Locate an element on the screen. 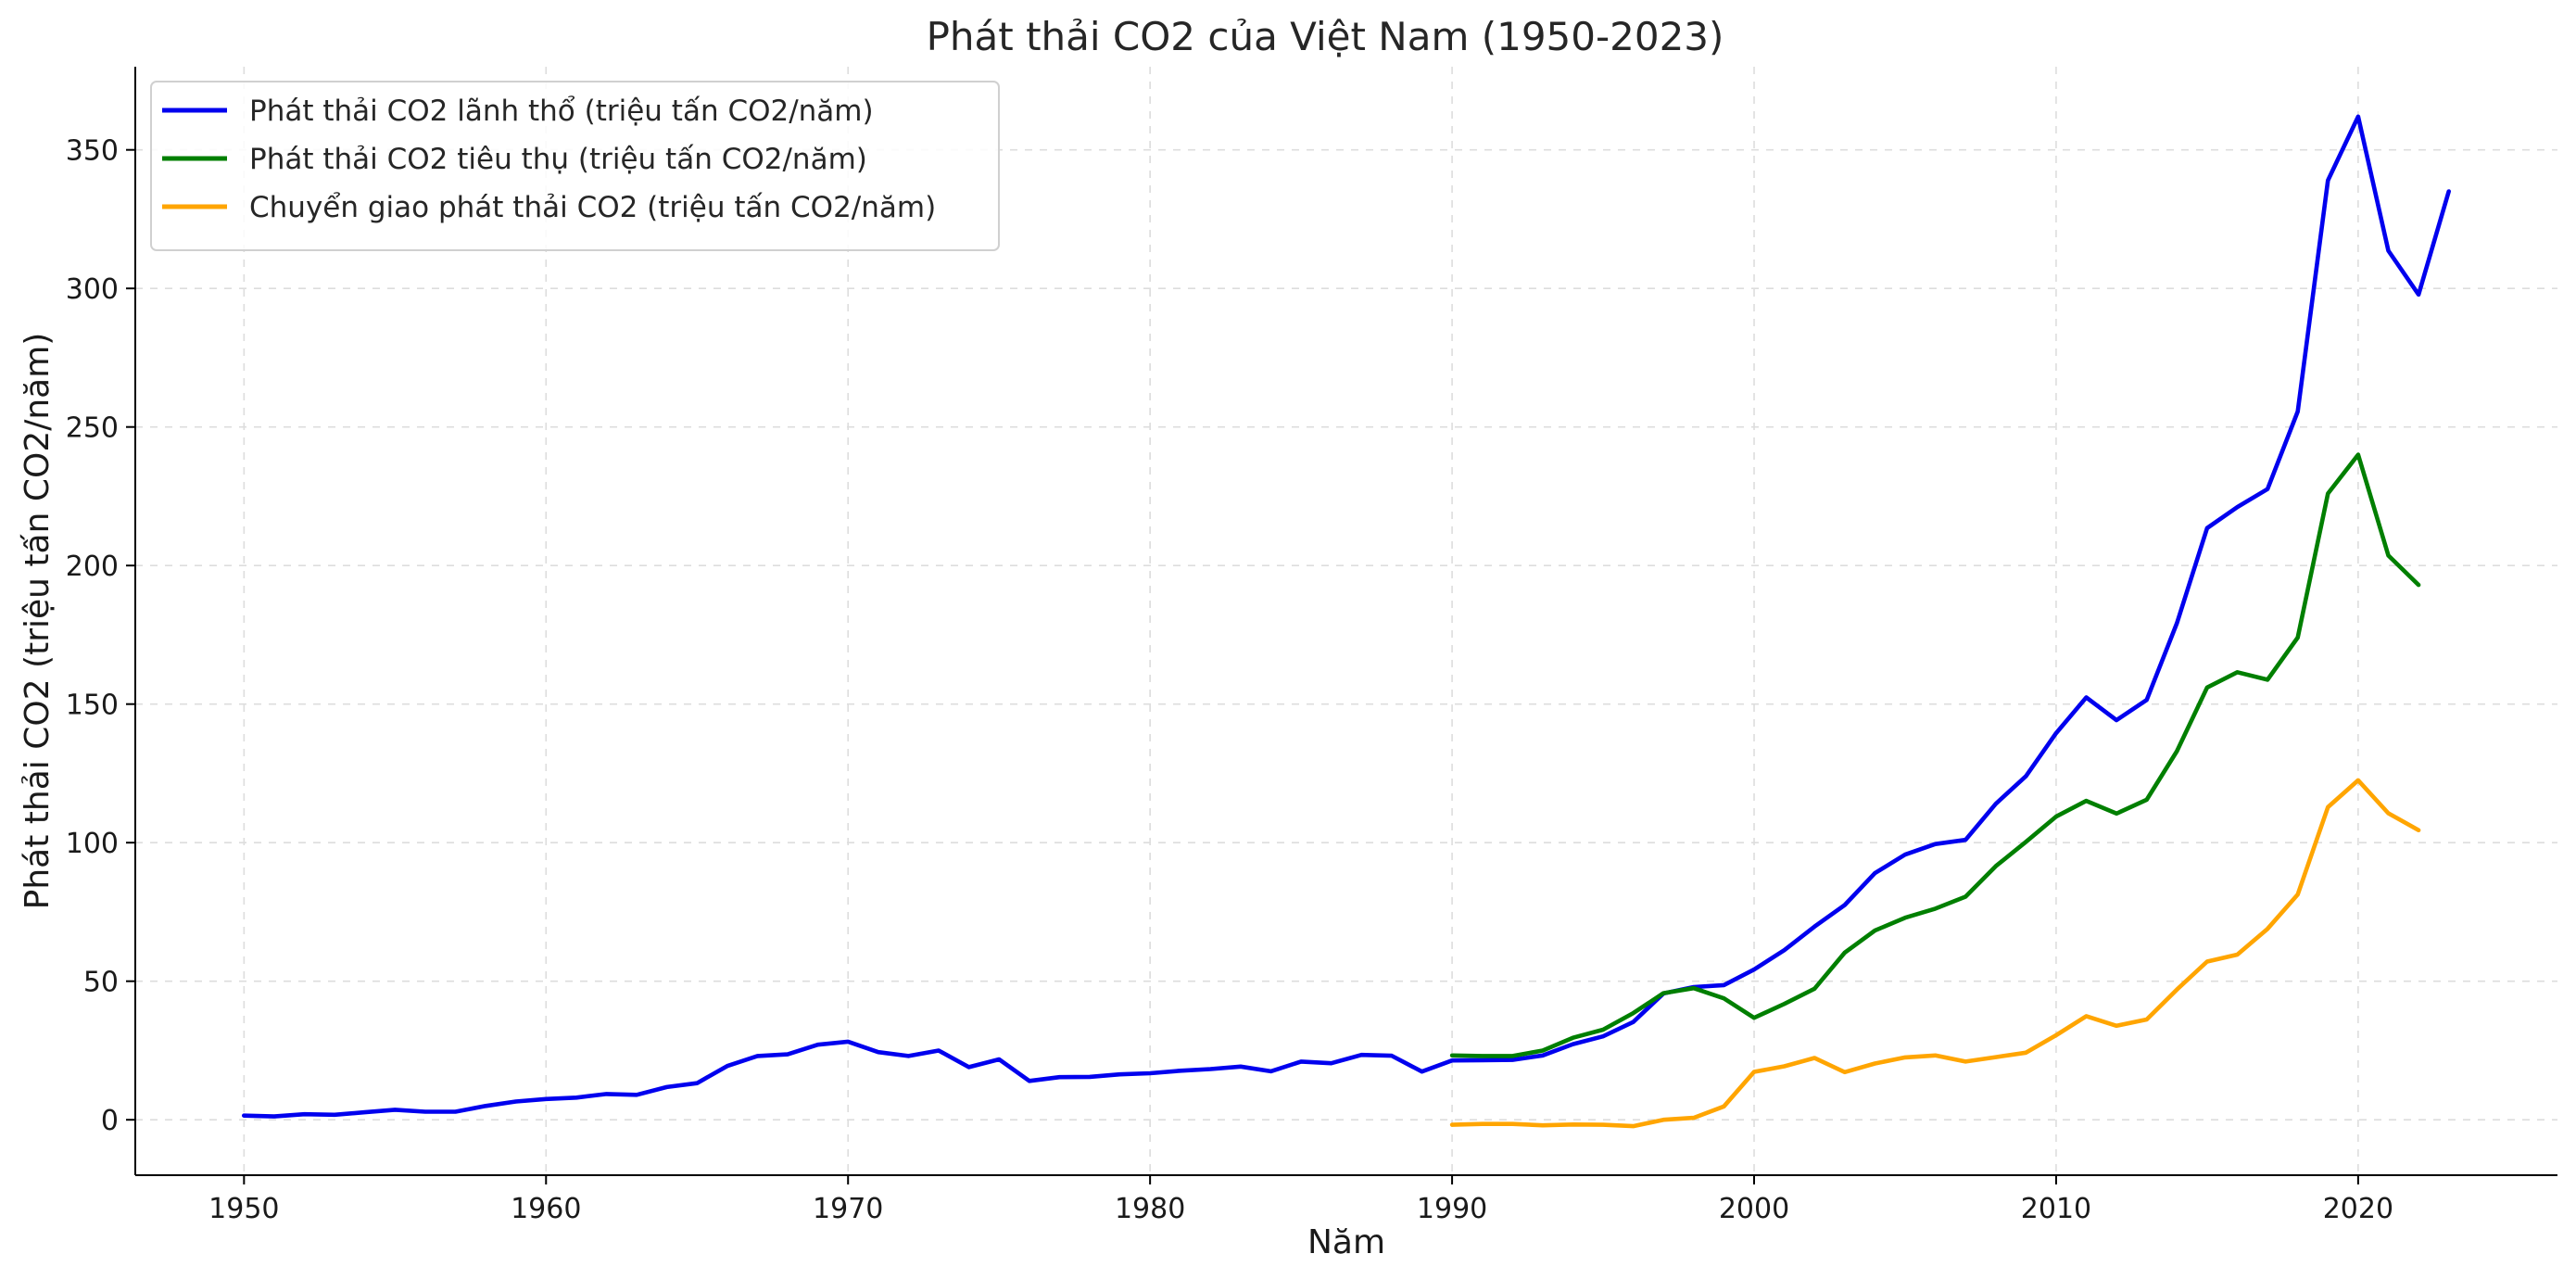  y-tick-label: 50 is located at coordinates (101, 983).